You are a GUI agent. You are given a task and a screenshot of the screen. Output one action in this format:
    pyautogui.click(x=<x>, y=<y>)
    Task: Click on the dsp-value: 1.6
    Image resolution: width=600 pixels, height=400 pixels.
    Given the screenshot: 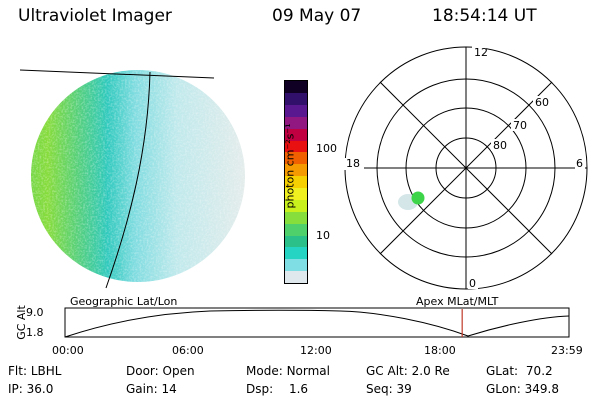 What is the action you would take?
    pyautogui.click(x=298, y=389)
    